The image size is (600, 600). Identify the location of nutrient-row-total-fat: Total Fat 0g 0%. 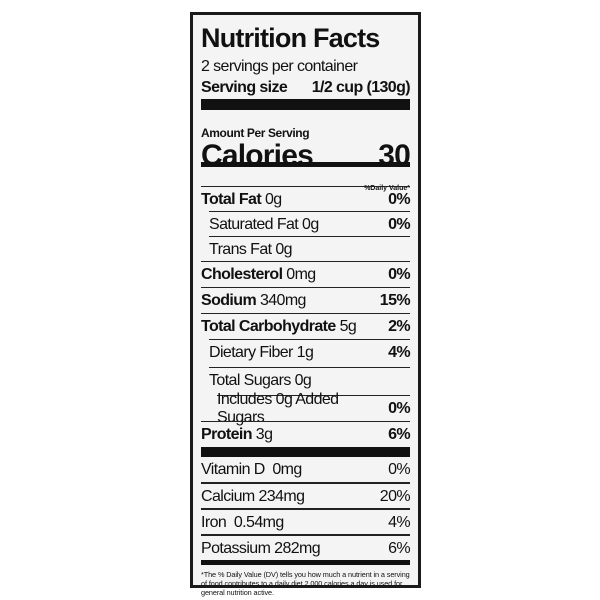
(306, 199).